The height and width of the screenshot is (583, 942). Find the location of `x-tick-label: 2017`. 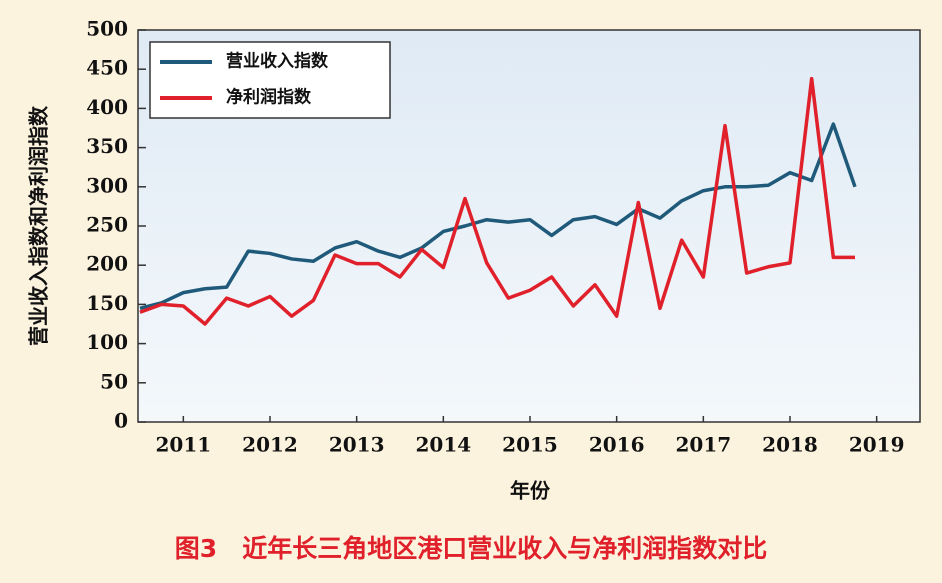

x-tick-label: 2017 is located at coordinates (703, 445).